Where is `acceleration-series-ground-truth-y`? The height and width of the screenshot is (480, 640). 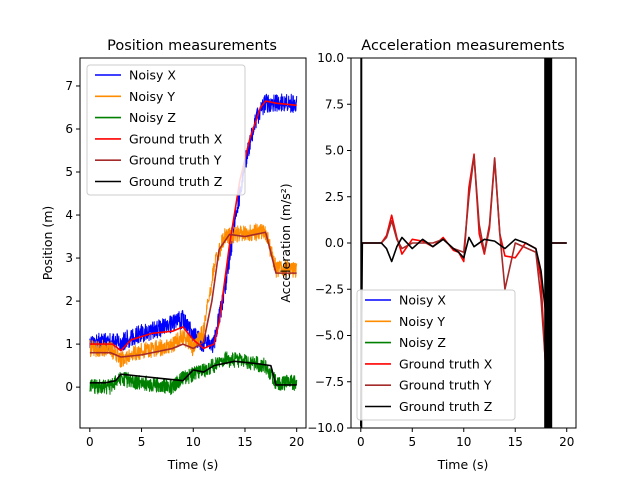 acceleration-series-ground-truth-y is located at coordinates (463, 264).